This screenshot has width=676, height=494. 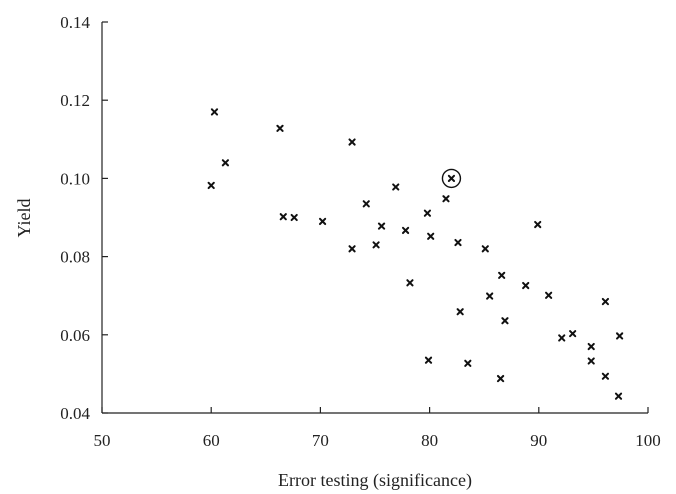 I want to click on y-ticks: 0.04 0.06 0.08 0.10 0.12 0.14, so click(x=84, y=218).